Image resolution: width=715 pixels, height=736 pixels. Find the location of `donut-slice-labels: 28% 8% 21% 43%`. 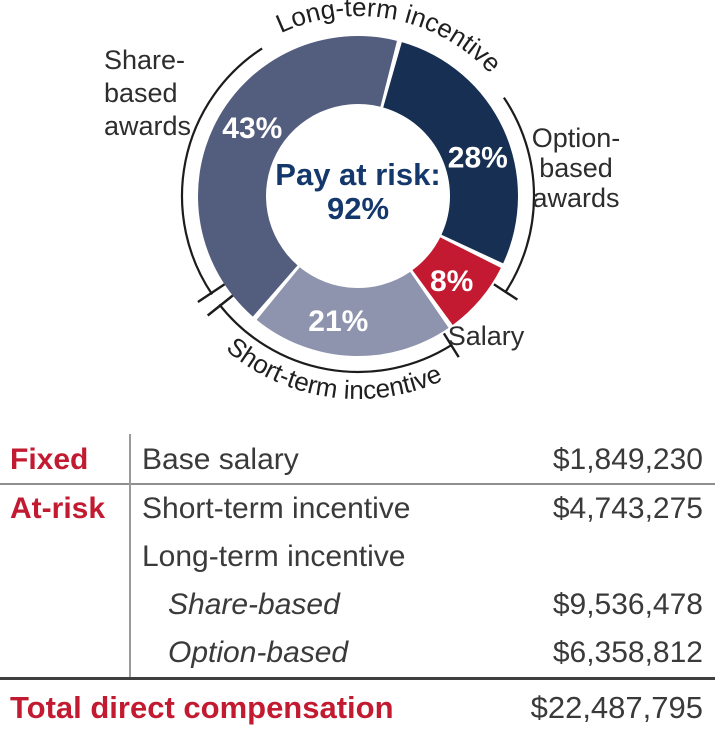

donut-slice-labels: 28% 8% 21% 43% is located at coordinates (365, 225).